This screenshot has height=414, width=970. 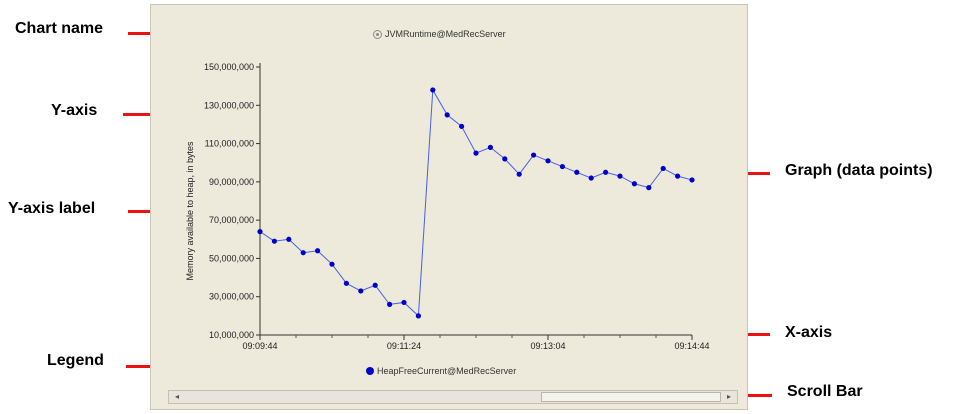 What do you see at coordinates (755, 395) in the screenshot?
I see `callout-line-scroll-bar` at bounding box center [755, 395].